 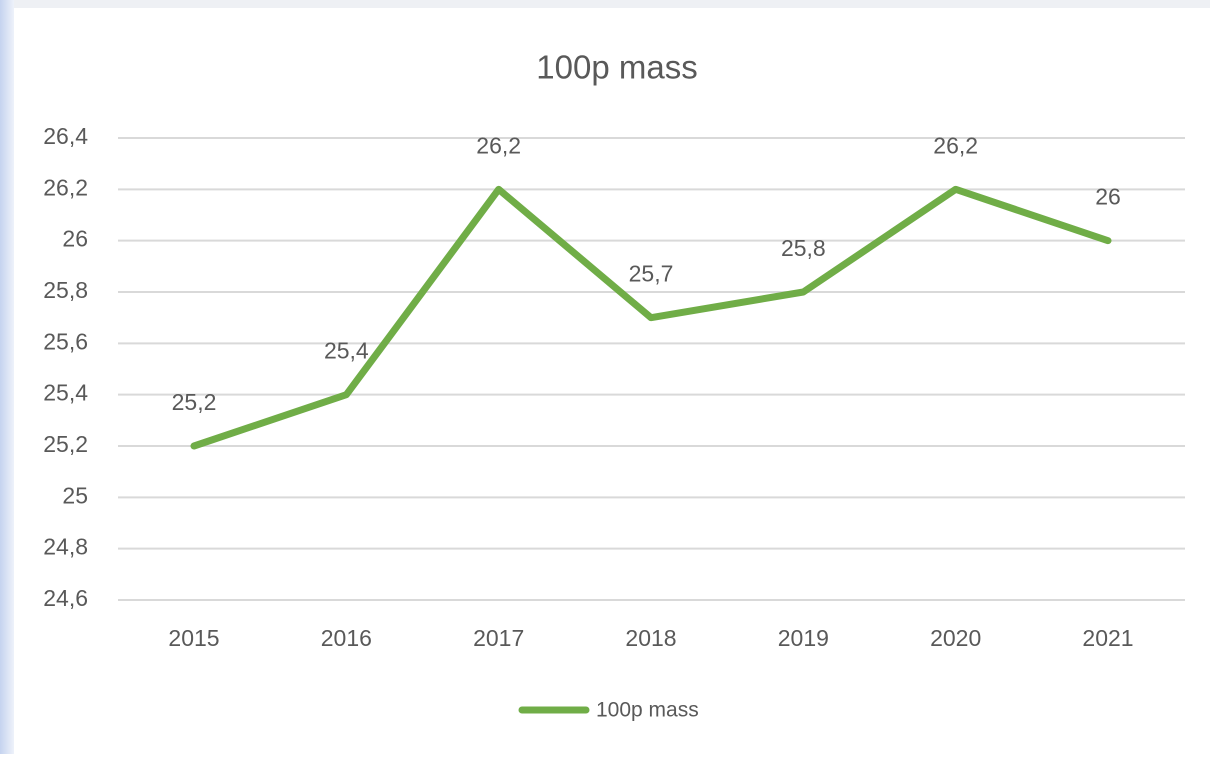 I want to click on data-label: 26, so click(x=1108, y=197).